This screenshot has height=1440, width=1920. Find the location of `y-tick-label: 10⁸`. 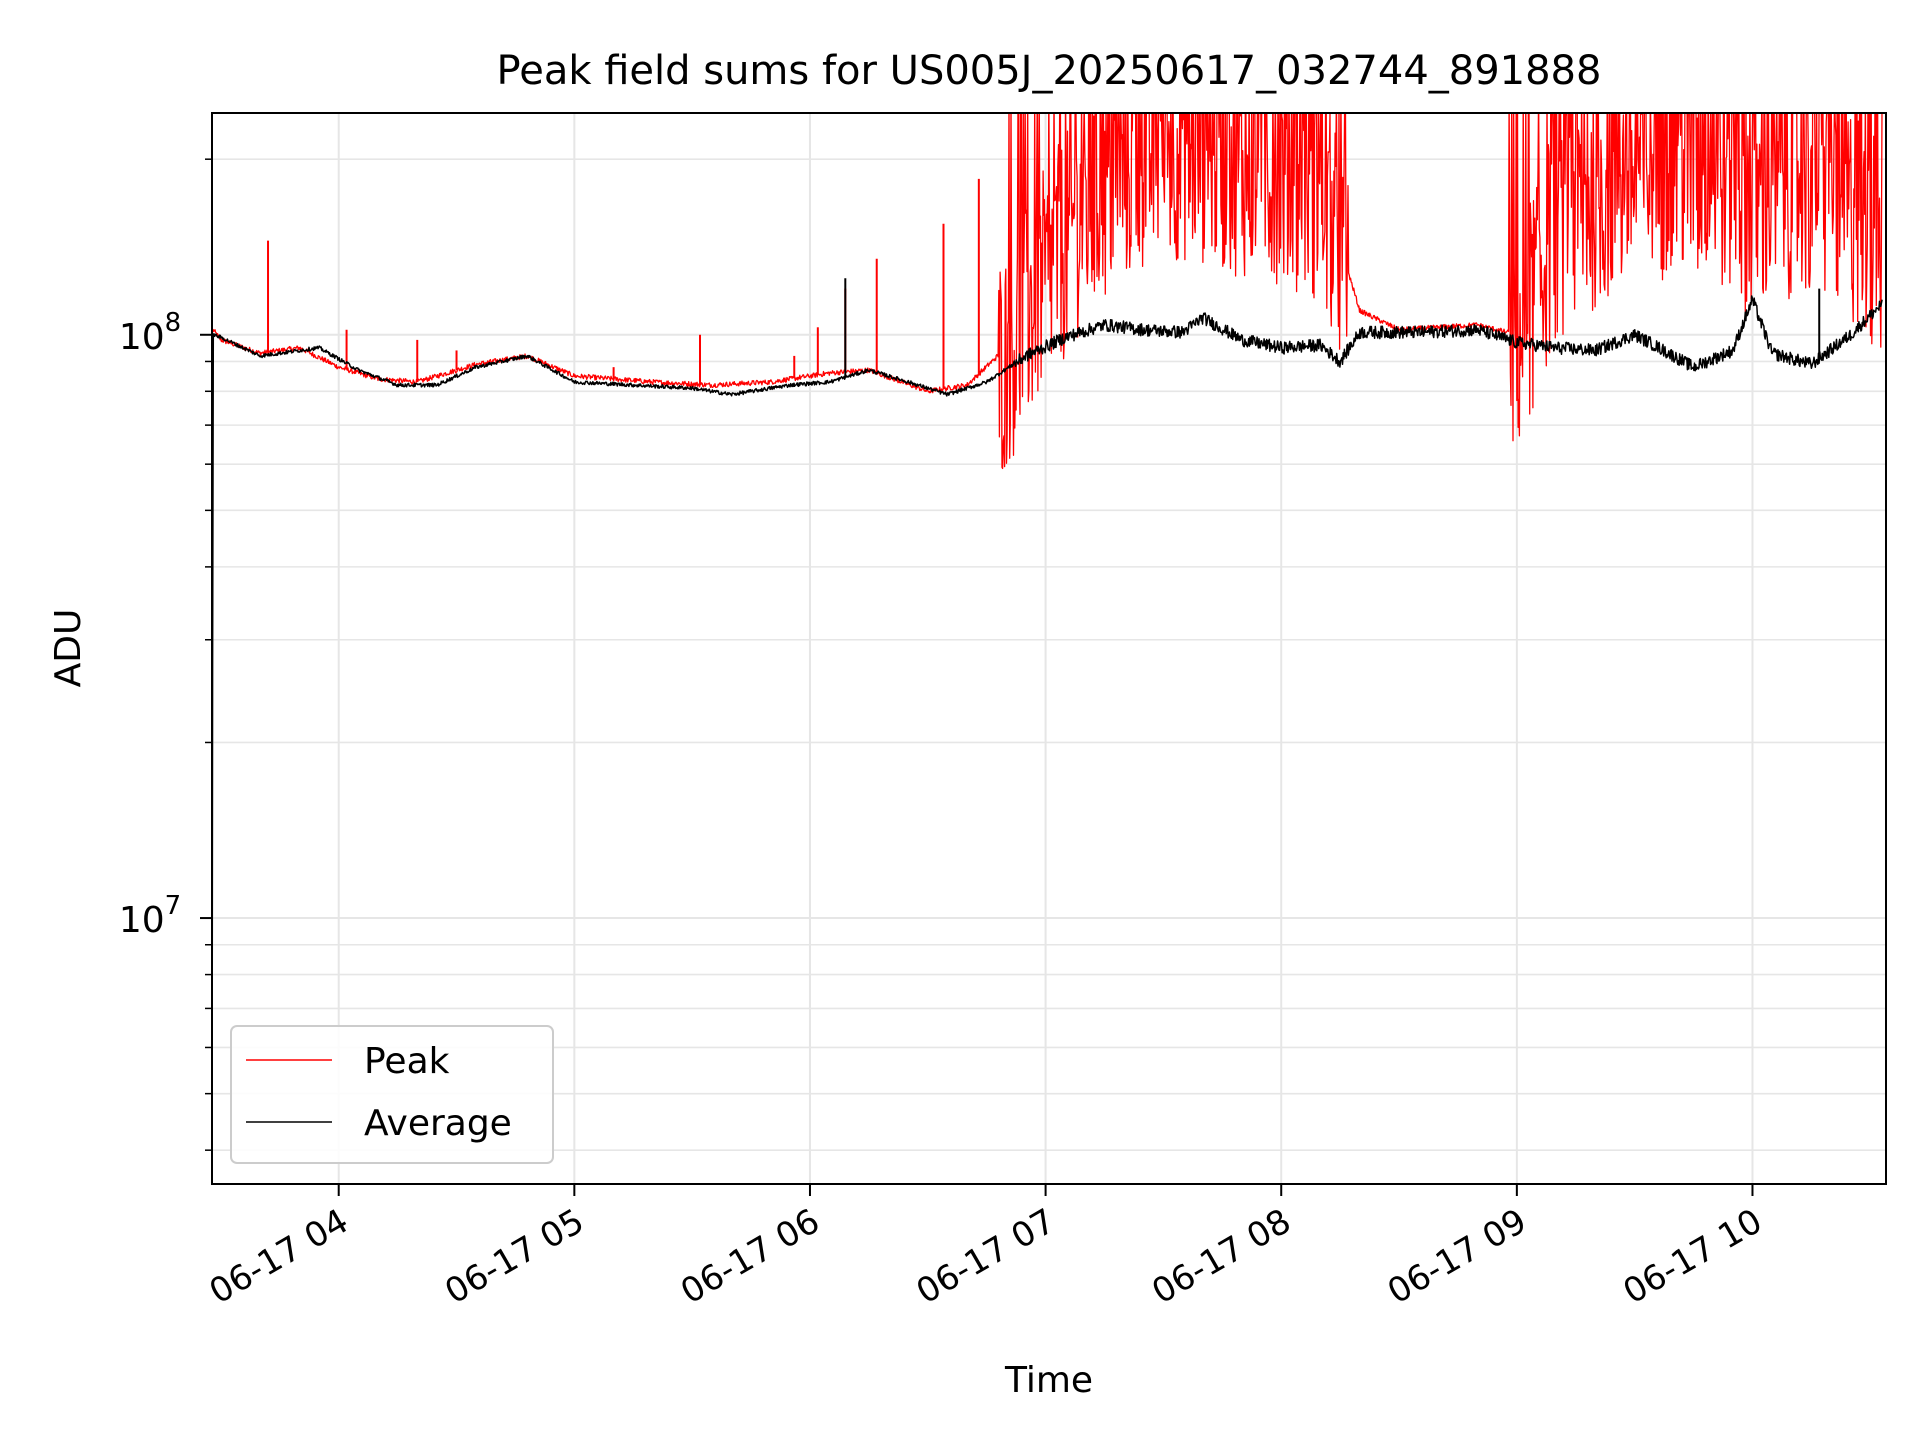

y-tick-label: 10⁸ is located at coordinates (150, 333).